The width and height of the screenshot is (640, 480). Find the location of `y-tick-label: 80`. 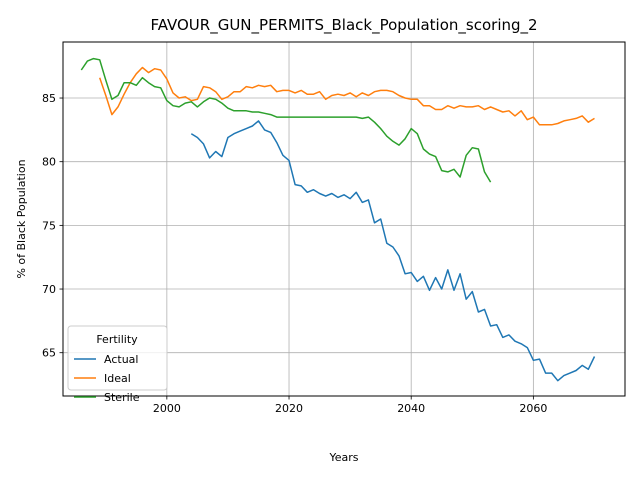

y-tick-label: 80 is located at coordinates (49, 162).